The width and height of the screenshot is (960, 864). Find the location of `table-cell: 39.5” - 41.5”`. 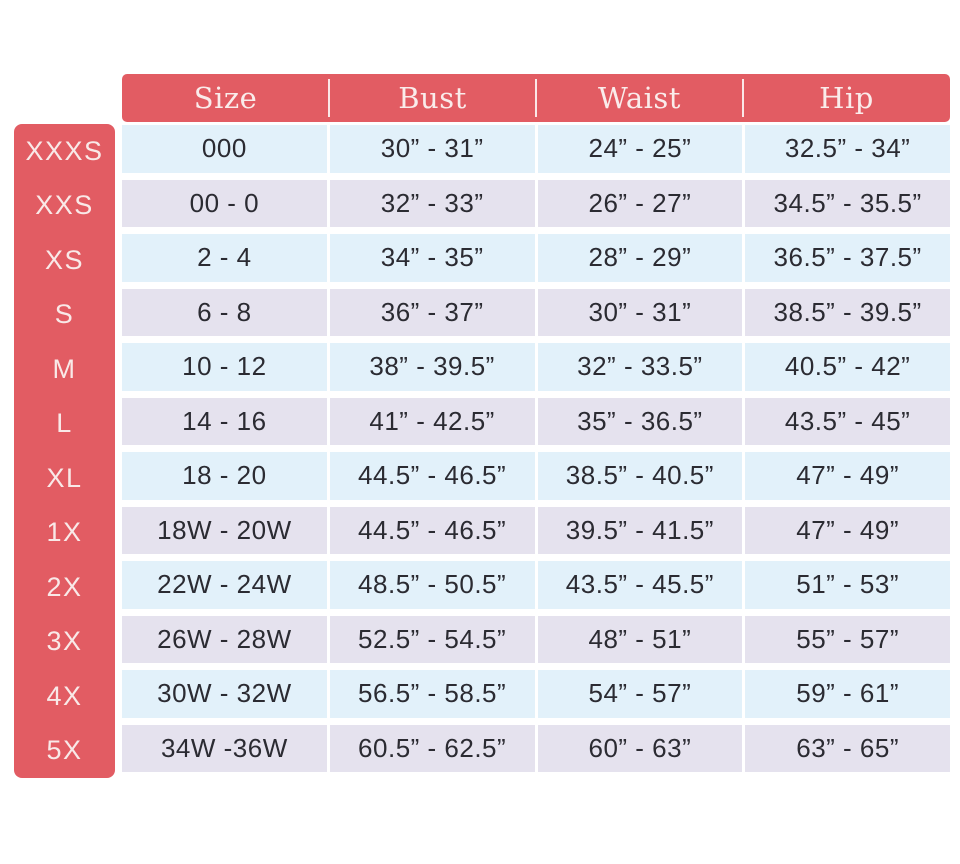

table-cell: 39.5” - 41.5” is located at coordinates (640, 530).